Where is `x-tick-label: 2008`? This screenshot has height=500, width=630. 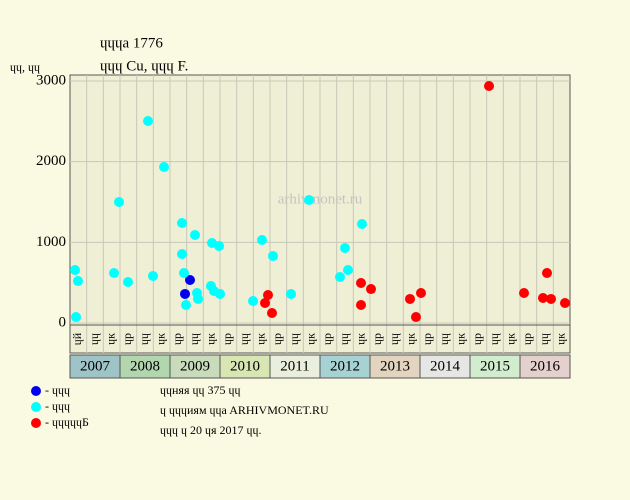
x-tick-label: 2008 is located at coordinates (145, 366).